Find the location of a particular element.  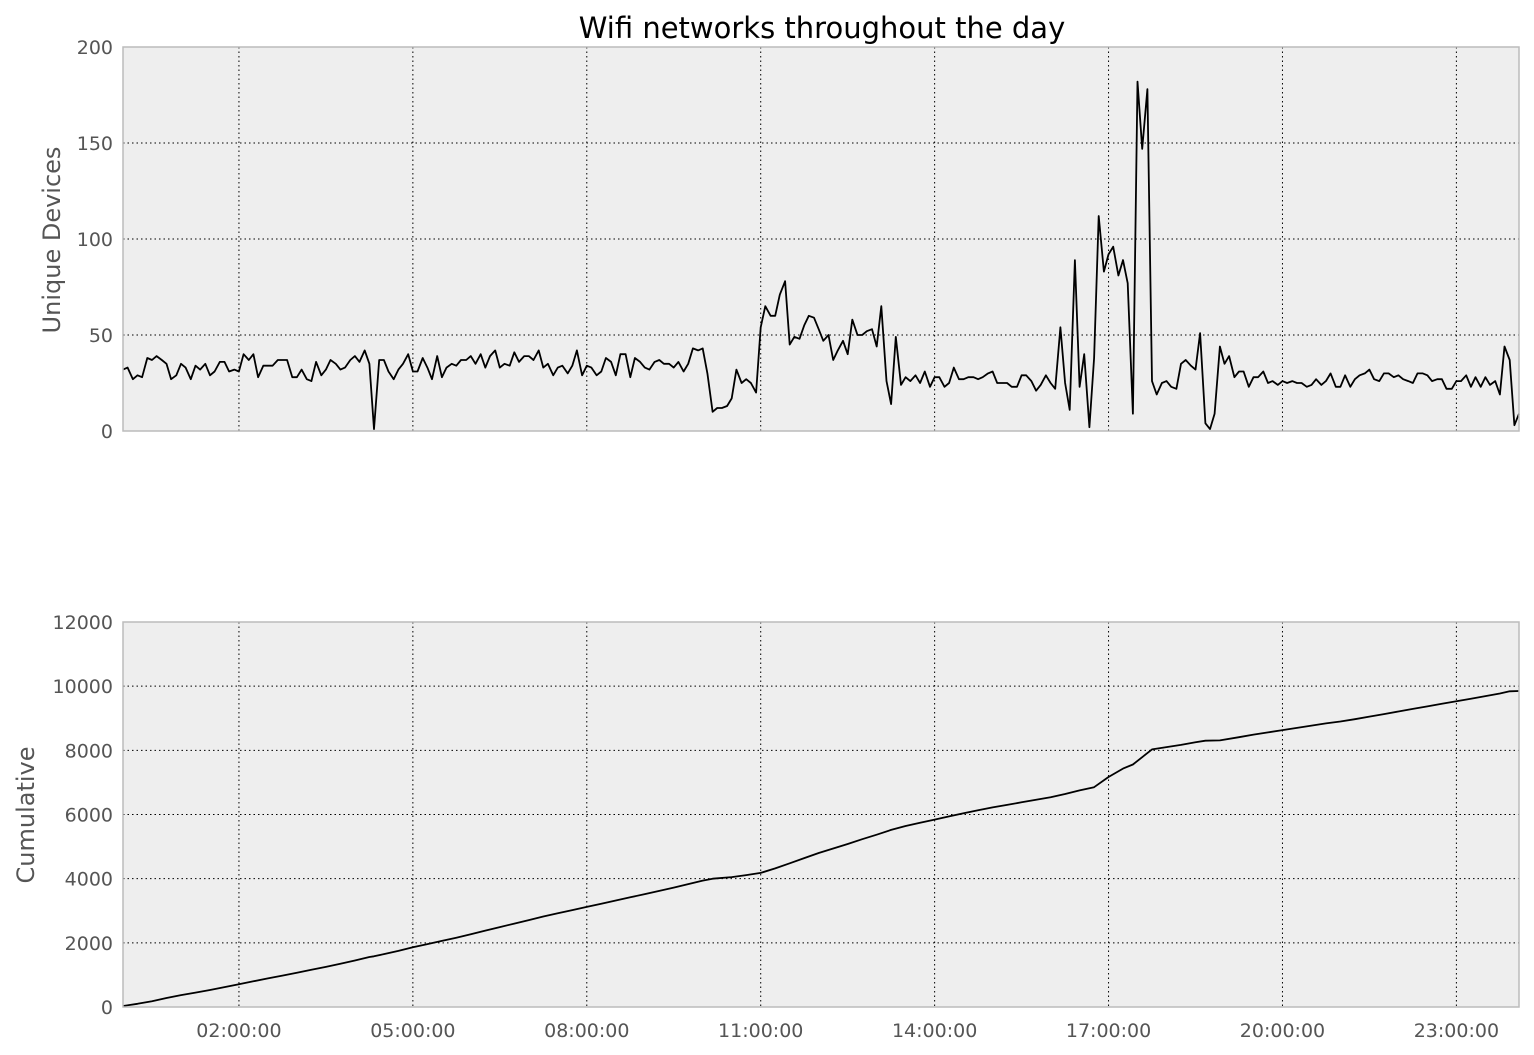

cumulative-ytick-label: 2000 is located at coordinates (89, 944).